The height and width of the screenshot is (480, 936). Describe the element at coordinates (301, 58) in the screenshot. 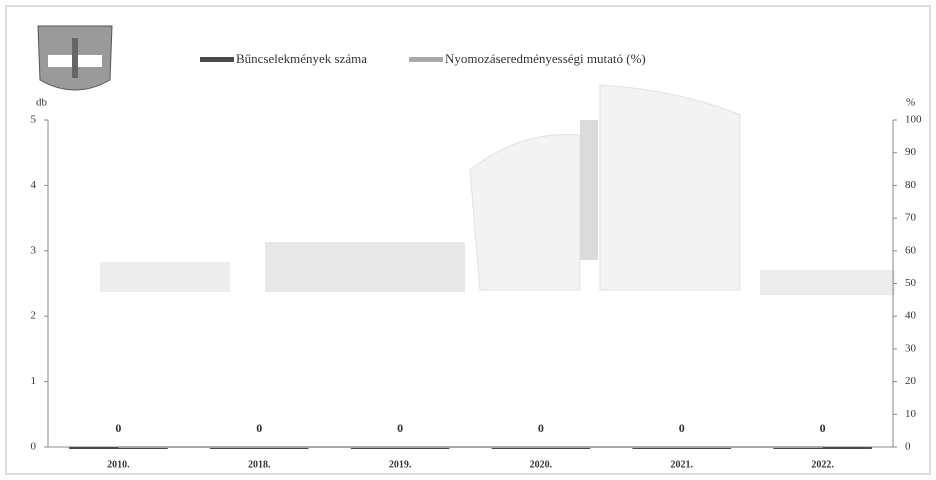

I see `legend-label: Bűncselekmények száma` at that location.